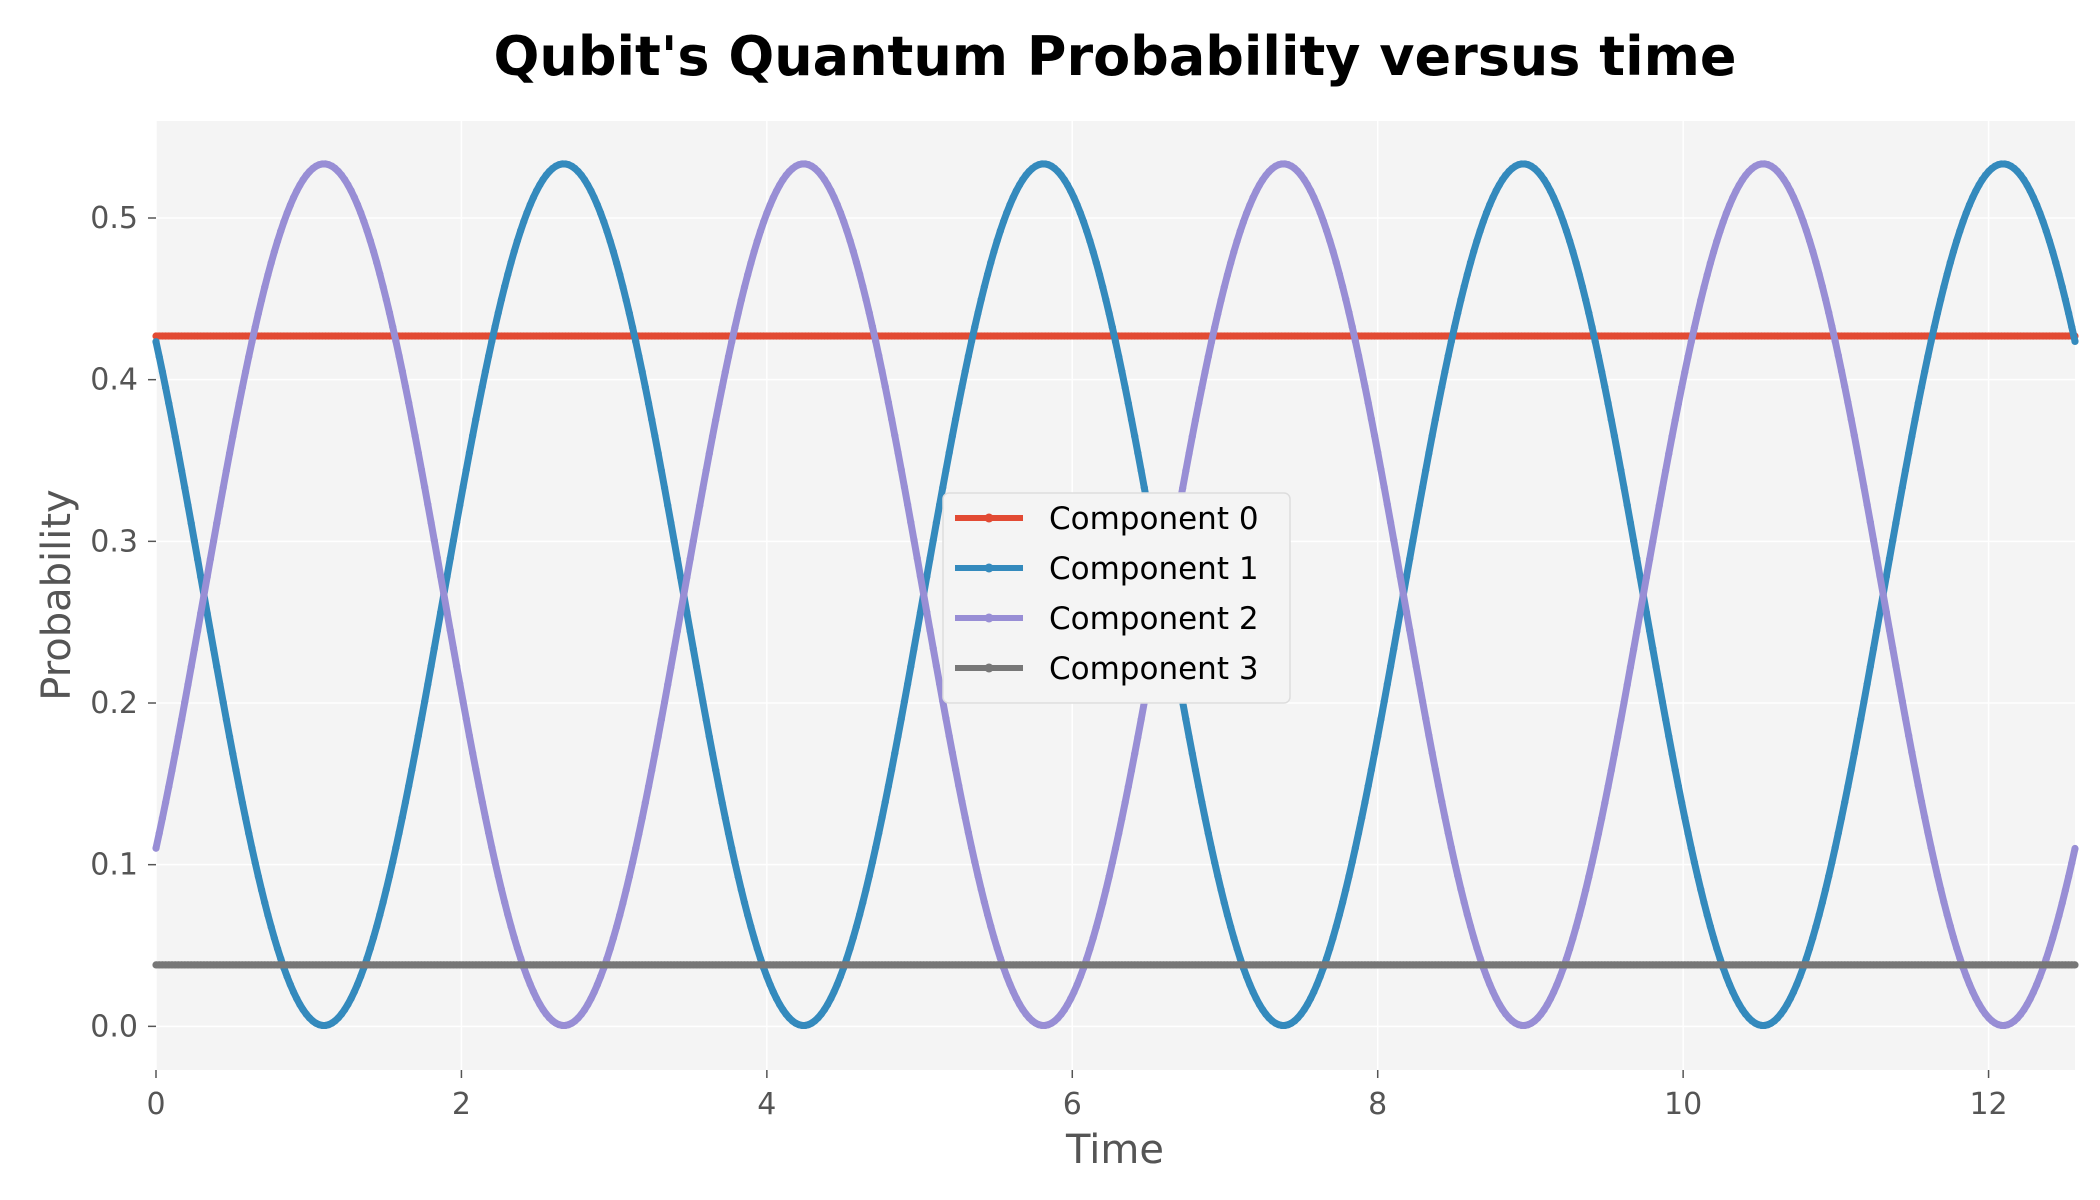 The width and height of the screenshot is (2100, 1200). Describe the element at coordinates (1077, 1096) in the screenshot. I see `x-axis-ticks: 0 2 4 6 8 10 12` at that location.